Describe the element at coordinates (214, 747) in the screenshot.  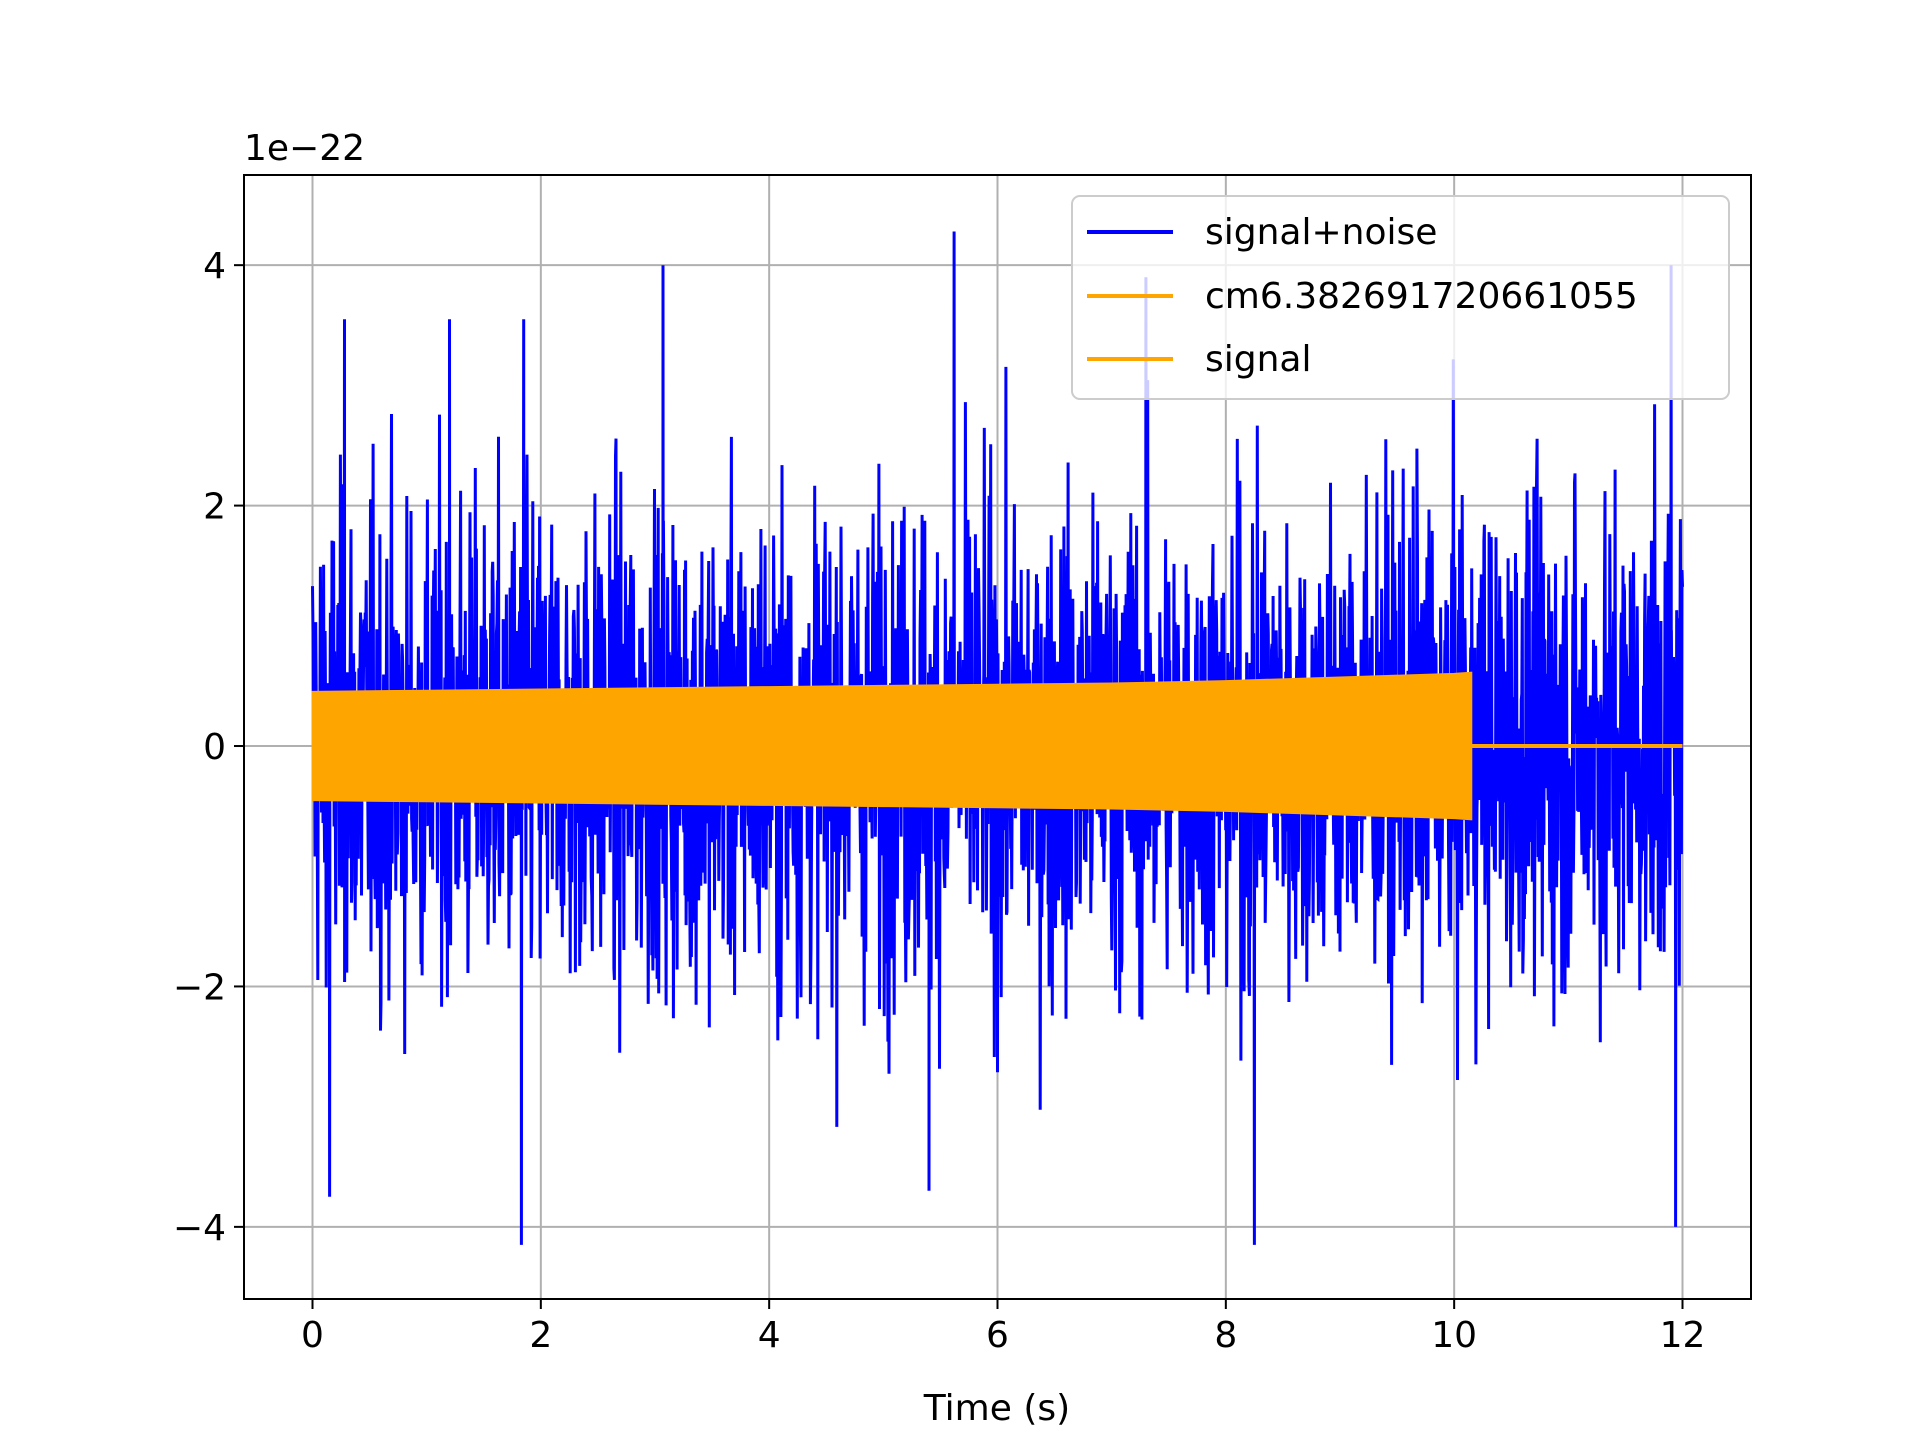
I see `y-tick-label: 0` at that location.